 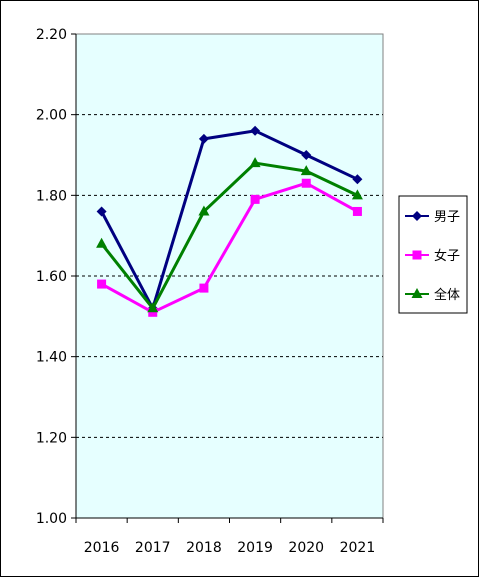 What do you see at coordinates (432, 295) in the screenshot?
I see `legend-item: 全体` at bounding box center [432, 295].